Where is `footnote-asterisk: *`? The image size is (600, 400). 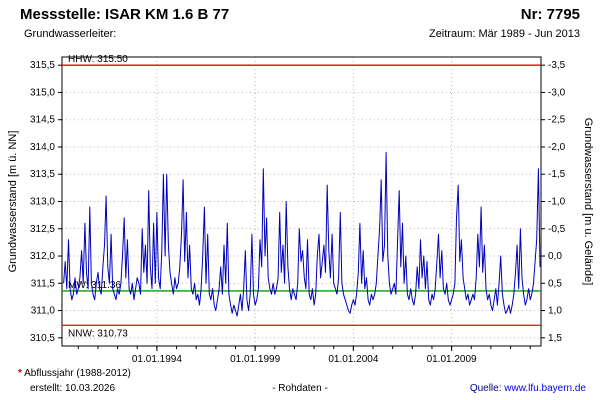
footnote-asterisk: * is located at coordinates (20, 373).